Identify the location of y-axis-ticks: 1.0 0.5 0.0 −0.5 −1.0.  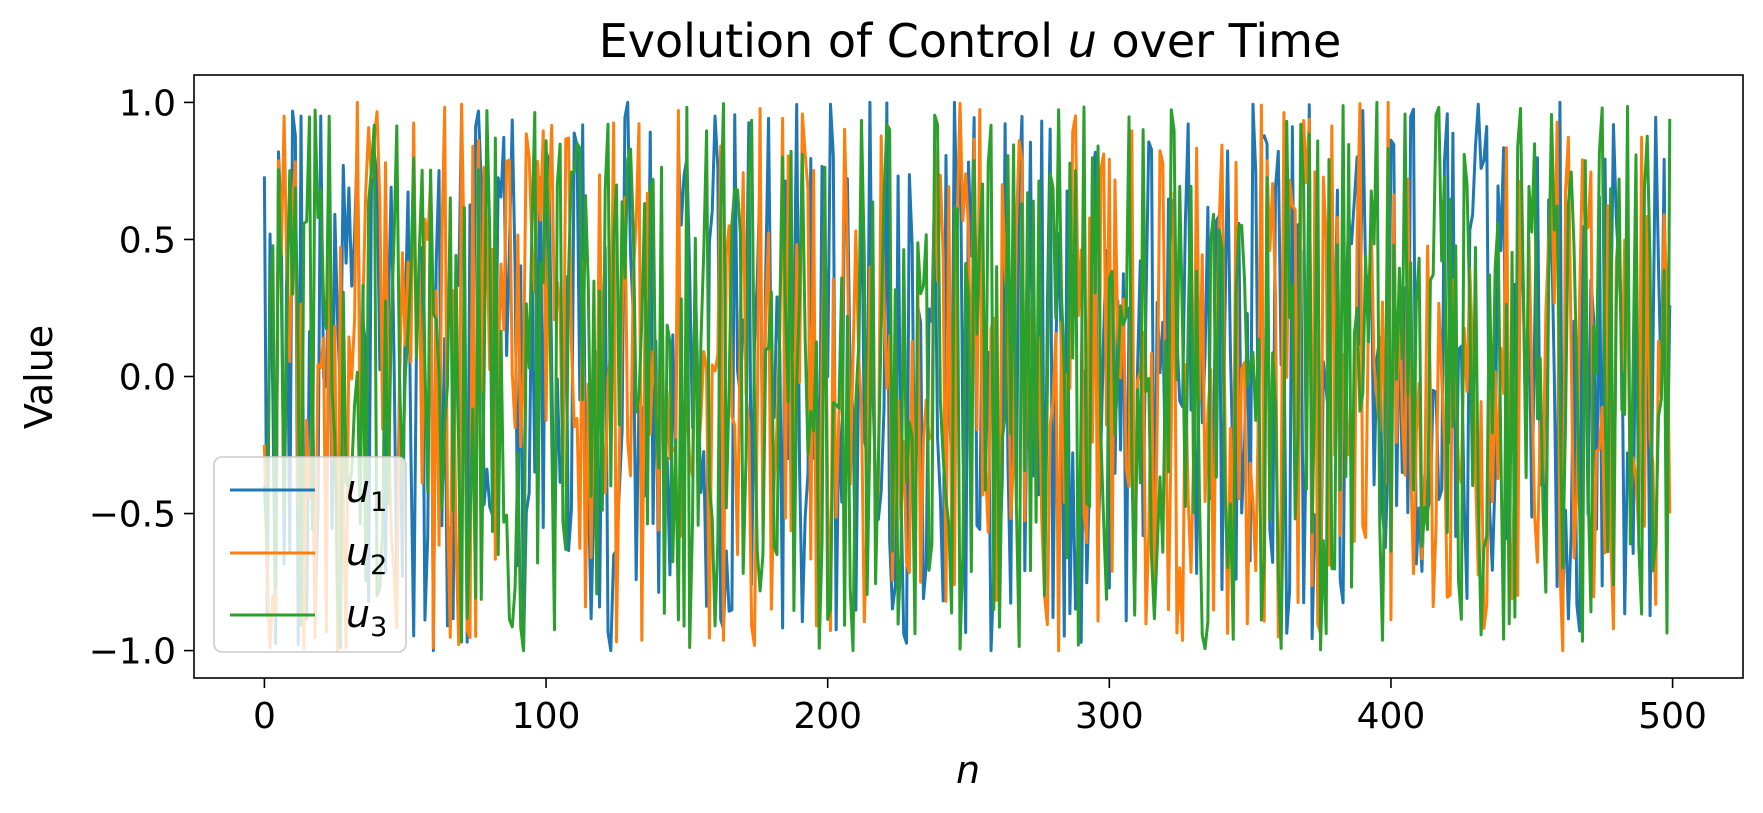
(141, 378).